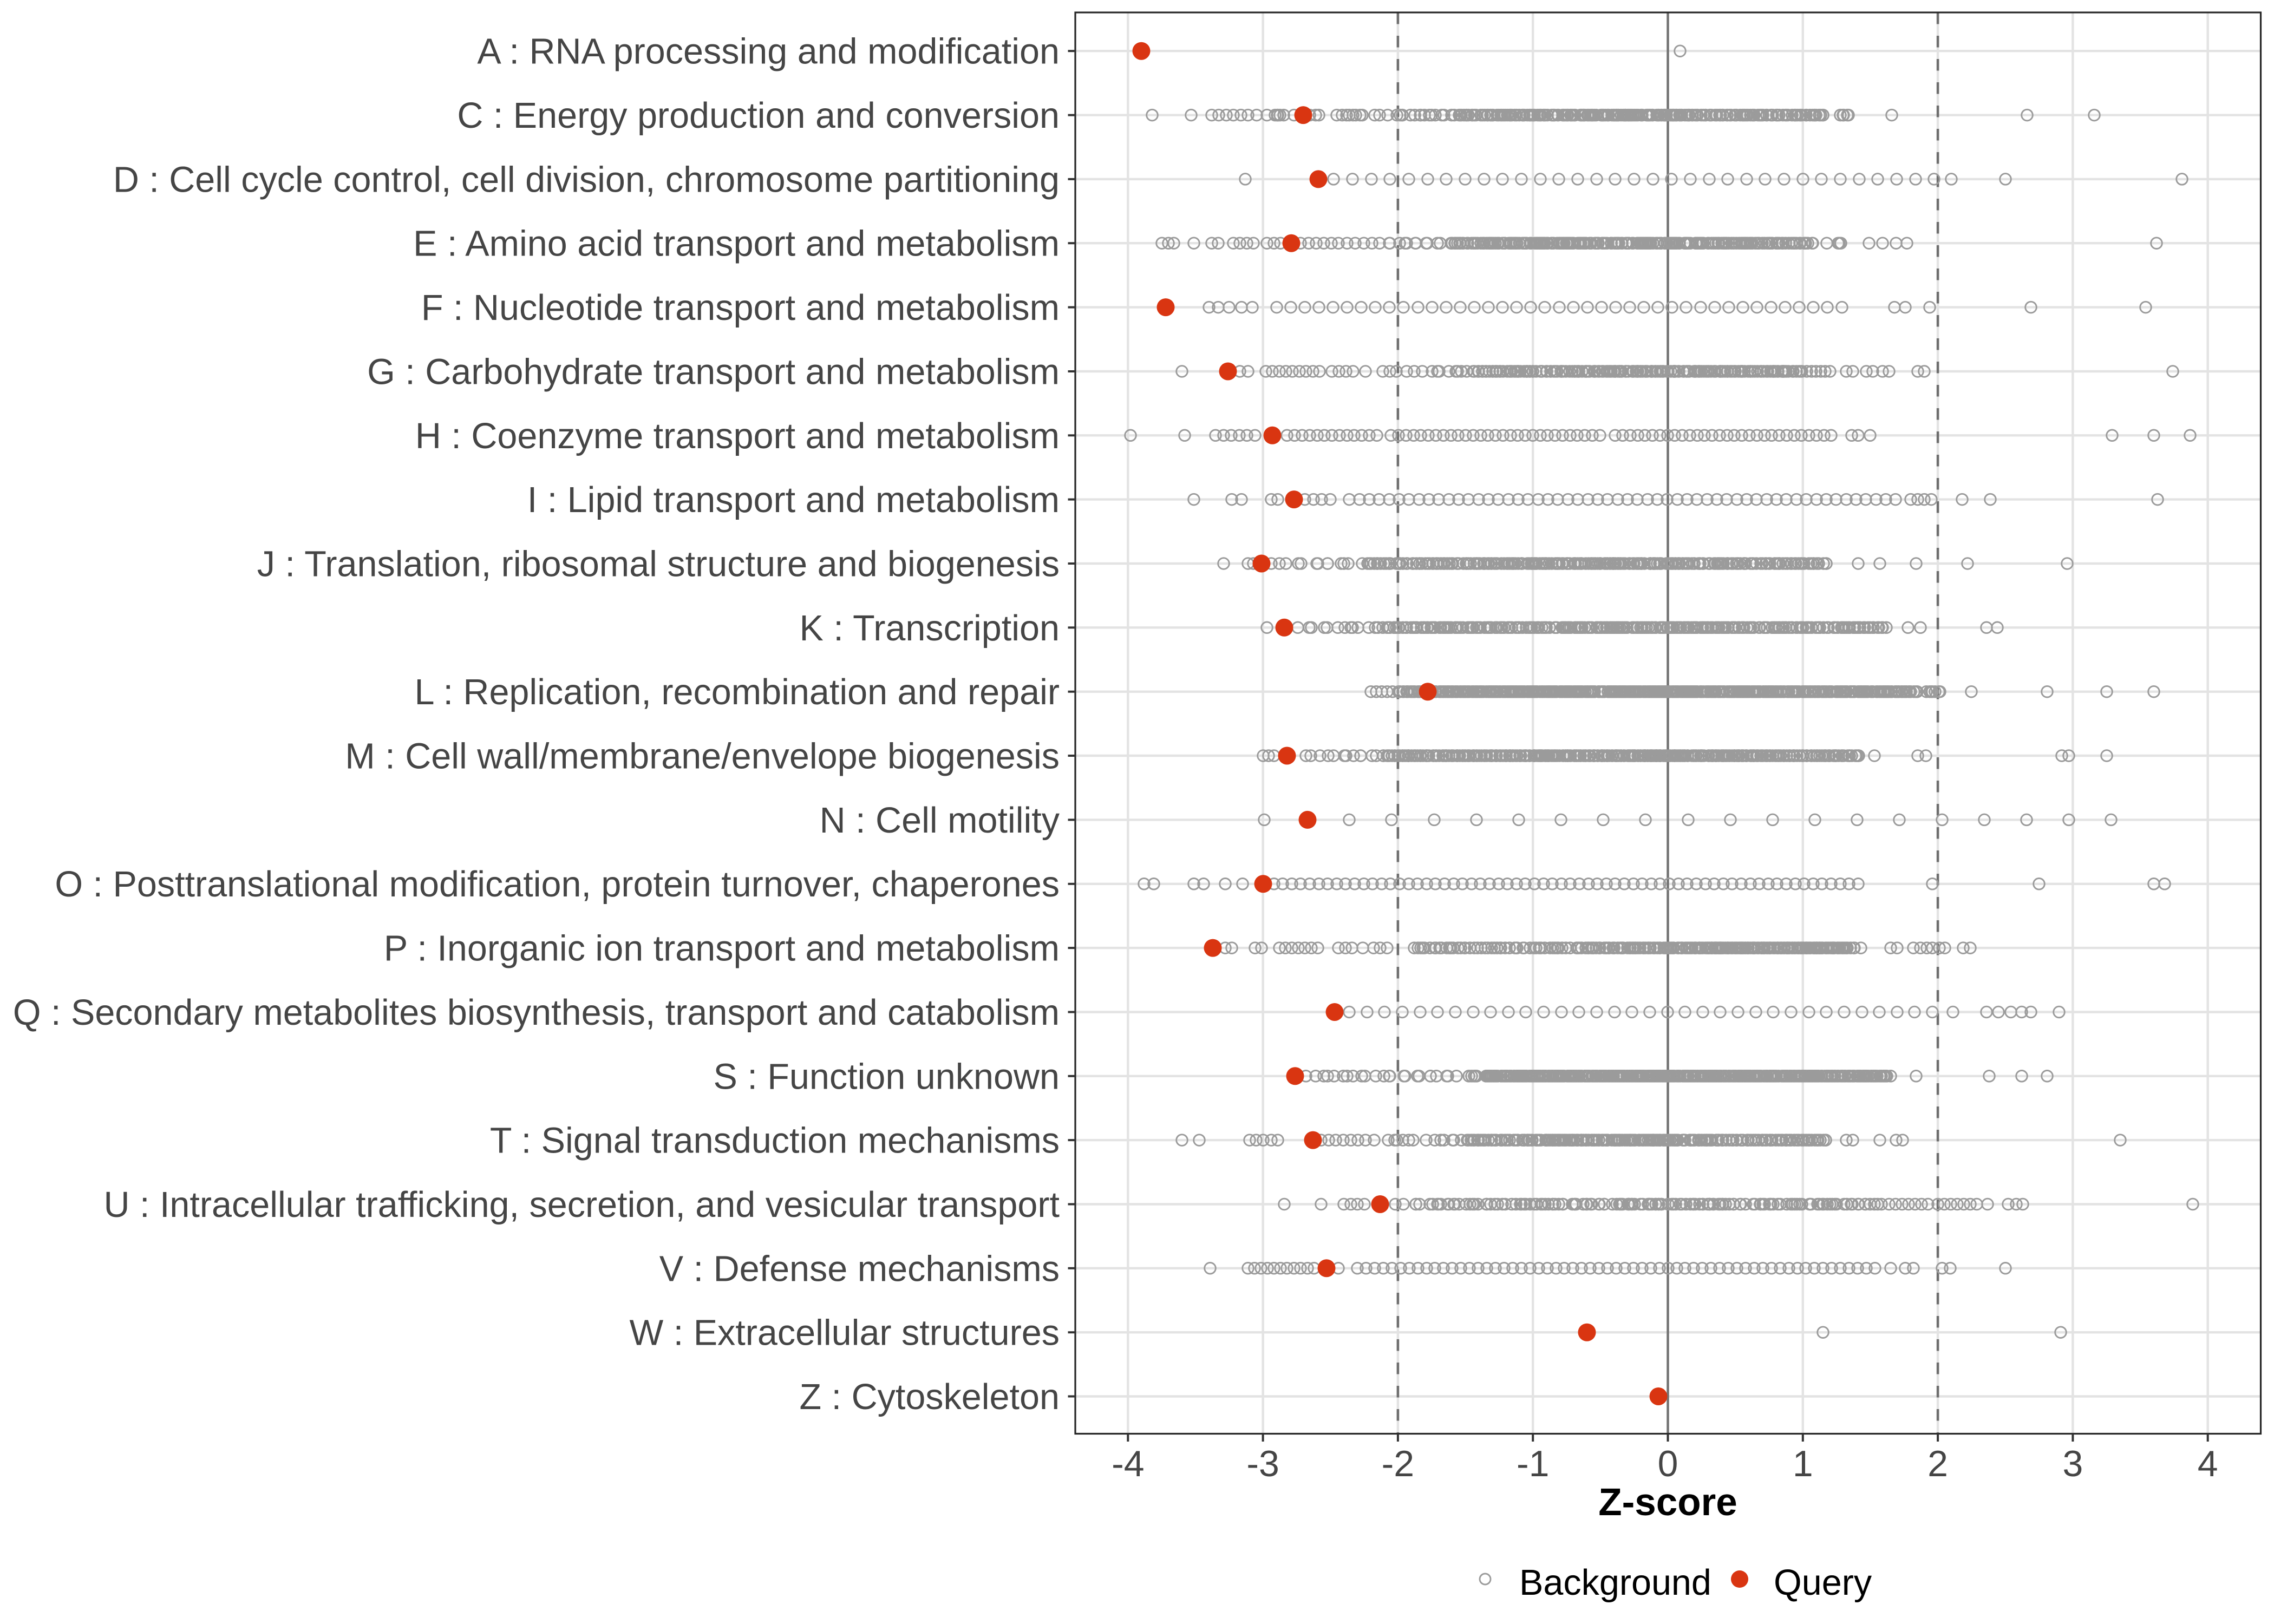 The height and width of the screenshot is (1624, 2274). What do you see at coordinates (794, 500) in the screenshot?
I see `svg-text:I : Lipid transport and metabo: I : Lipid transport and metabolism` at bounding box center [794, 500].